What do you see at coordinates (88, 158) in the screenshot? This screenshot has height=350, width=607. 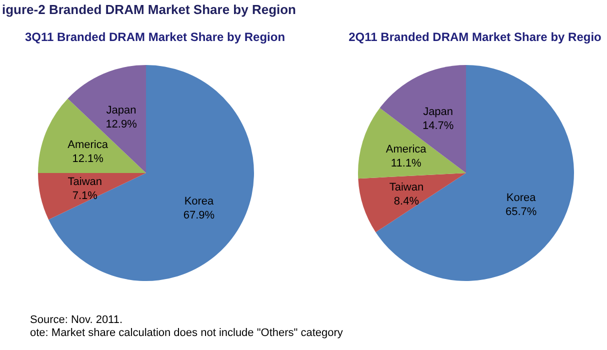 I see `data-label: 12.1%` at bounding box center [88, 158].